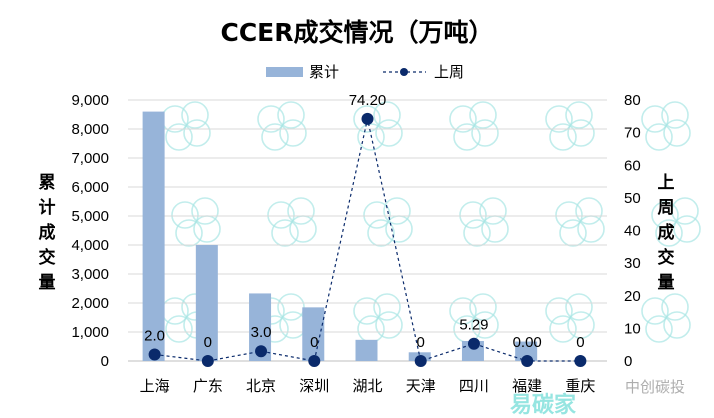 The width and height of the screenshot is (714, 418). I want to click on legend: 累计 上周, so click(365, 72).